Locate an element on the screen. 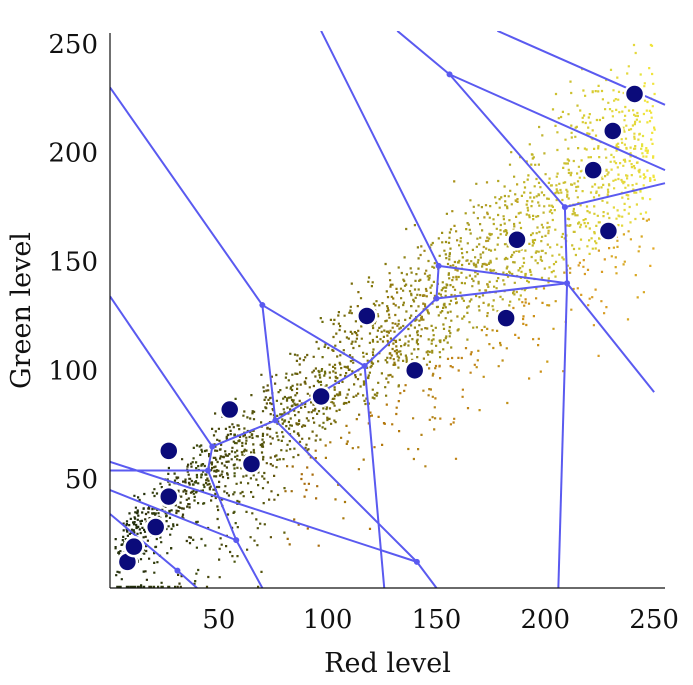  y-tick-label: 150 is located at coordinates (73, 263).